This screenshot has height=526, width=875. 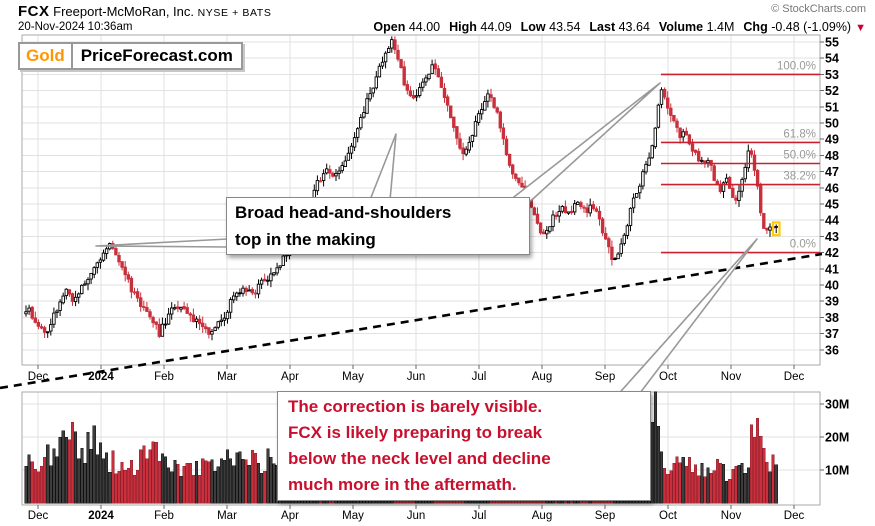 What do you see at coordinates (794, 377) in the screenshot?
I see `x-axis-month-label: Dec` at bounding box center [794, 377].